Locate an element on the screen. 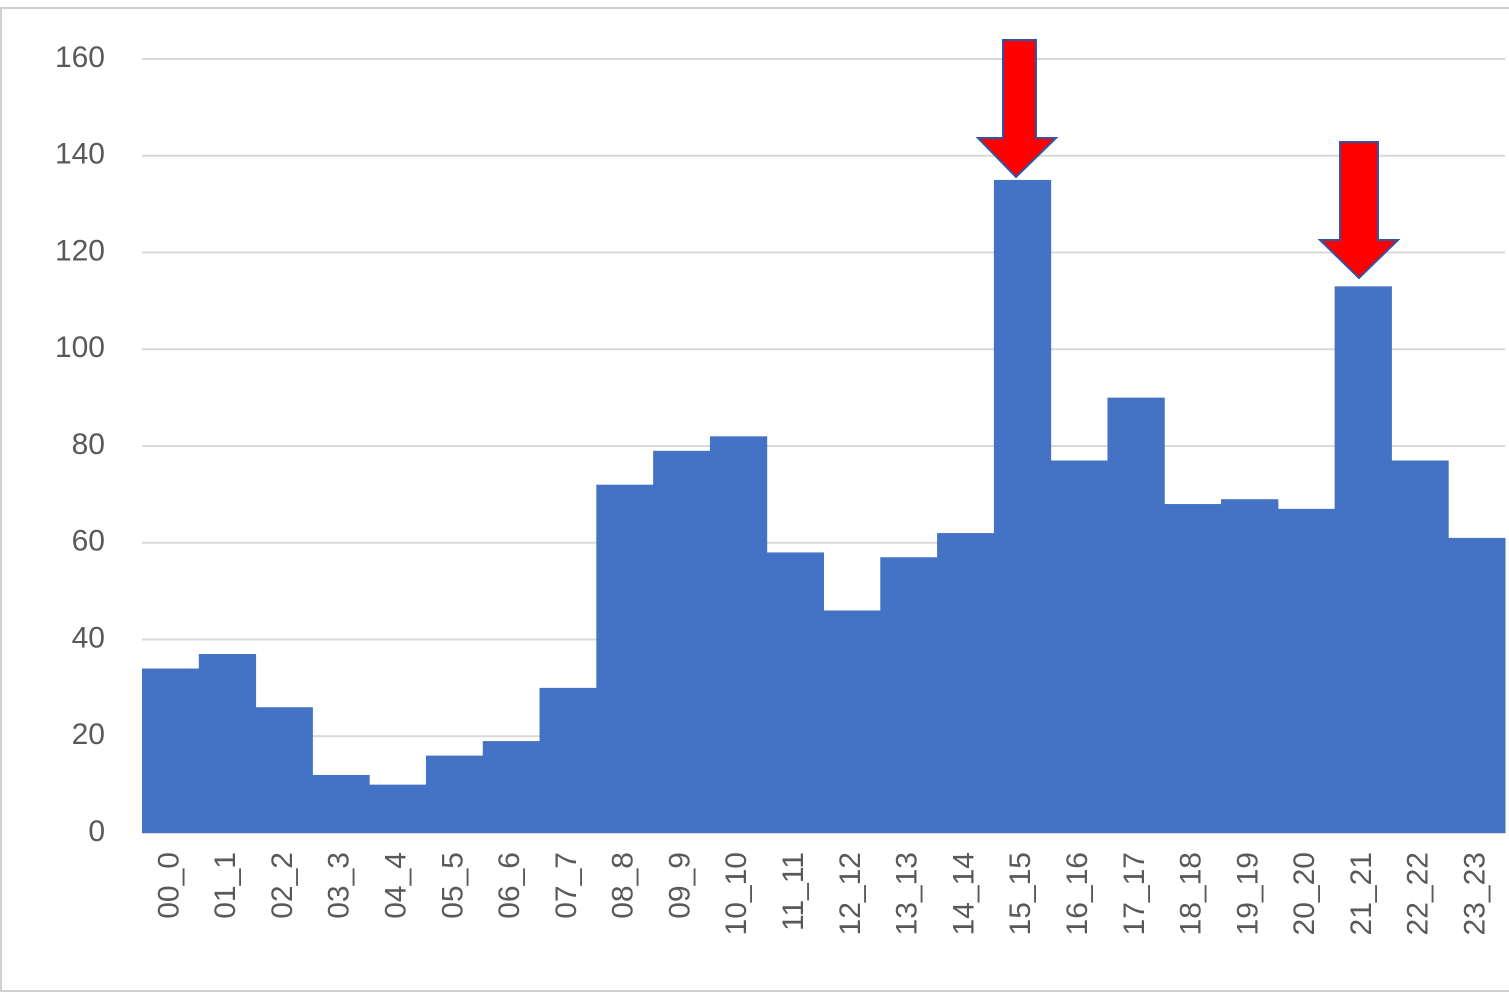 The width and height of the screenshot is (1509, 997). x-tick-label: 22_22 is located at coordinates (1418, 893).